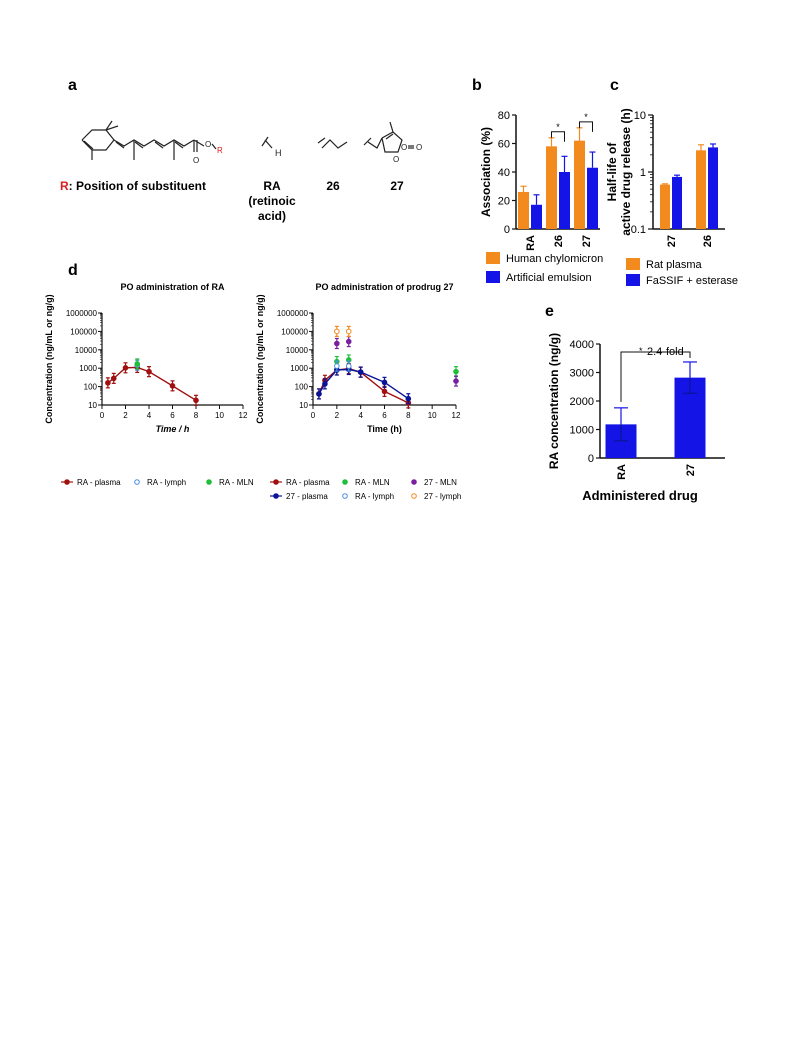 This screenshot has height=1057, width=793. What do you see at coordinates (640, 495) in the screenshot?
I see `x-axis-label: Administered drug` at bounding box center [640, 495].